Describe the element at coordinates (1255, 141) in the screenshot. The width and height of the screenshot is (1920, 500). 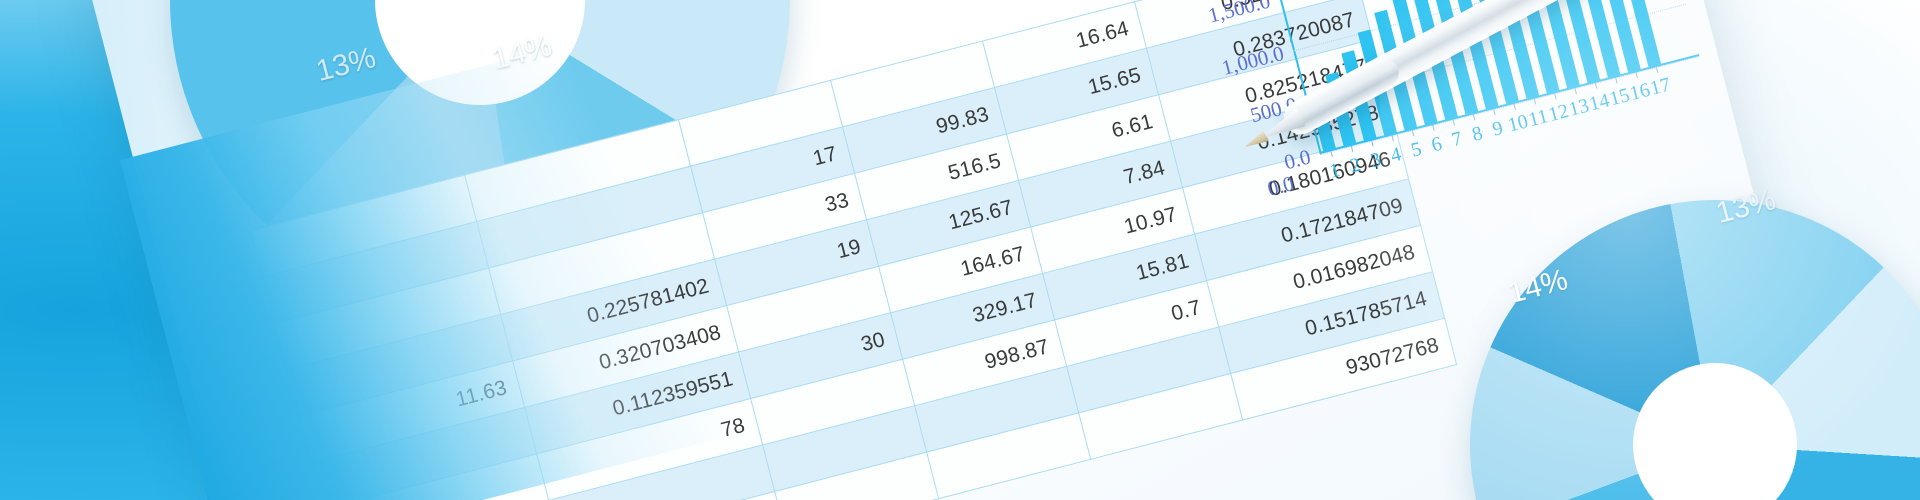
I see `pen-tip` at that location.